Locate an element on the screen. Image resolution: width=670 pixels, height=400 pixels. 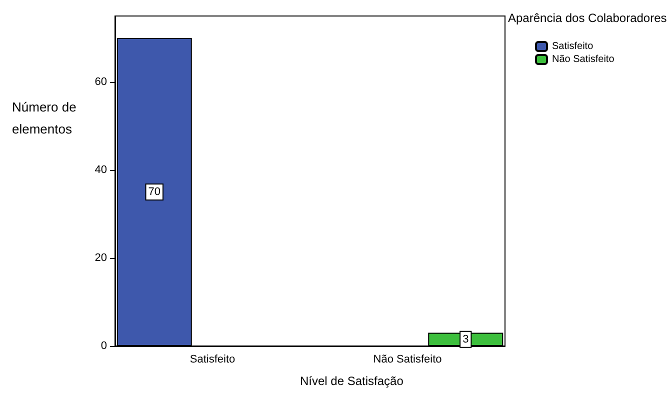
x-axis-title: Nível de Satisfação is located at coordinates (352, 381).